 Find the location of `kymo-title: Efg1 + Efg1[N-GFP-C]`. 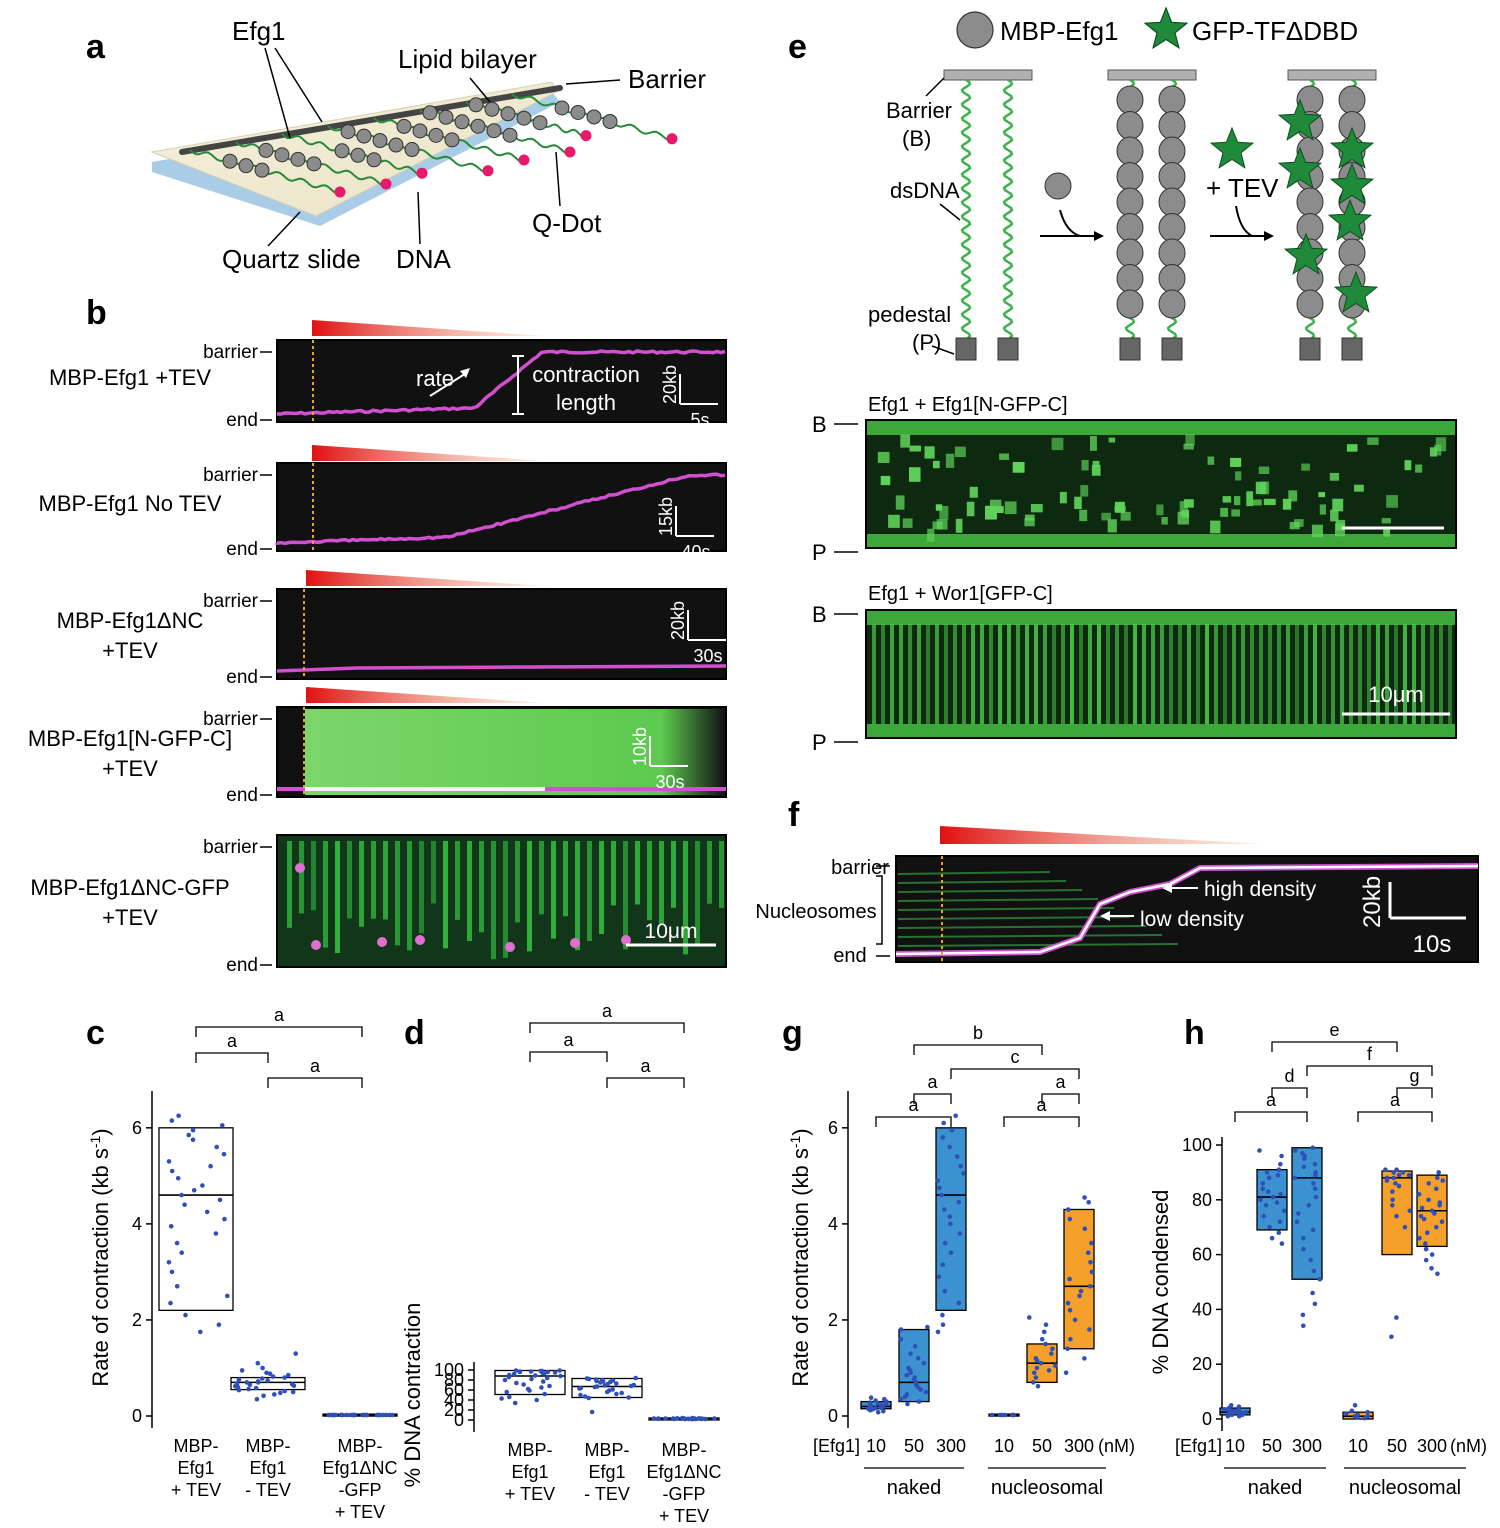

kymo-title: Efg1 + Efg1[N-GFP-C] is located at coordinates (968, 405).